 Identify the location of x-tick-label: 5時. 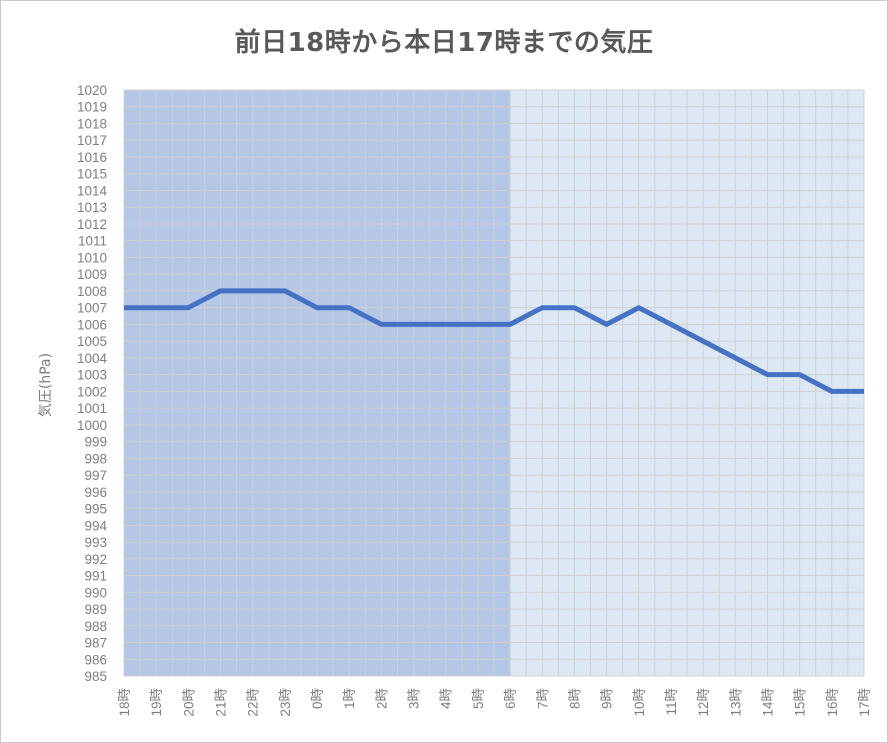
(478, 699).